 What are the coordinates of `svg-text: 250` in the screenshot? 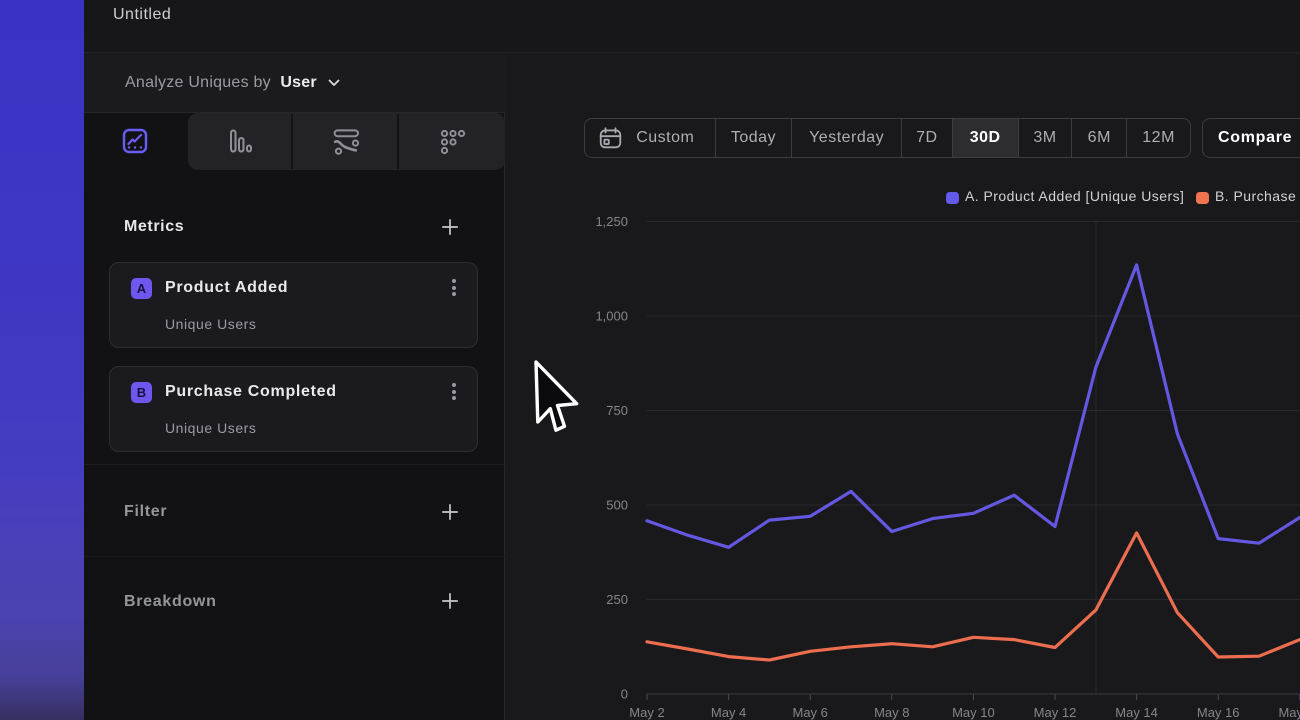 It's located at (617, 599).